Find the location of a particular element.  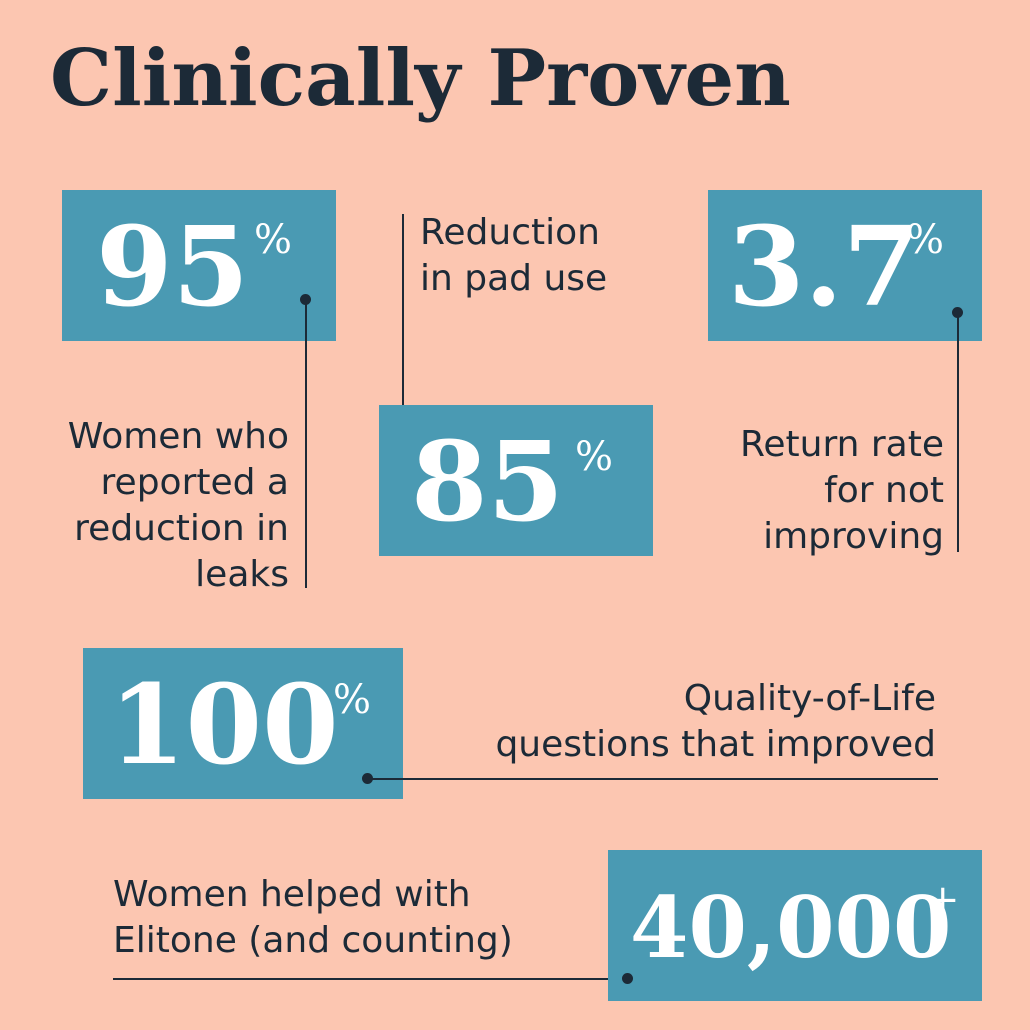

stat-suffix: + is located at coordinates (943, 900).